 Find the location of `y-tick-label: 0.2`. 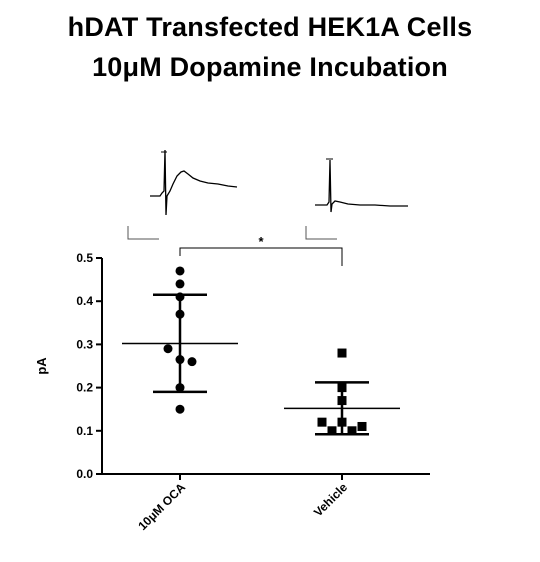

y-tick-label: 0.2 is located at coordinates (84, 388).